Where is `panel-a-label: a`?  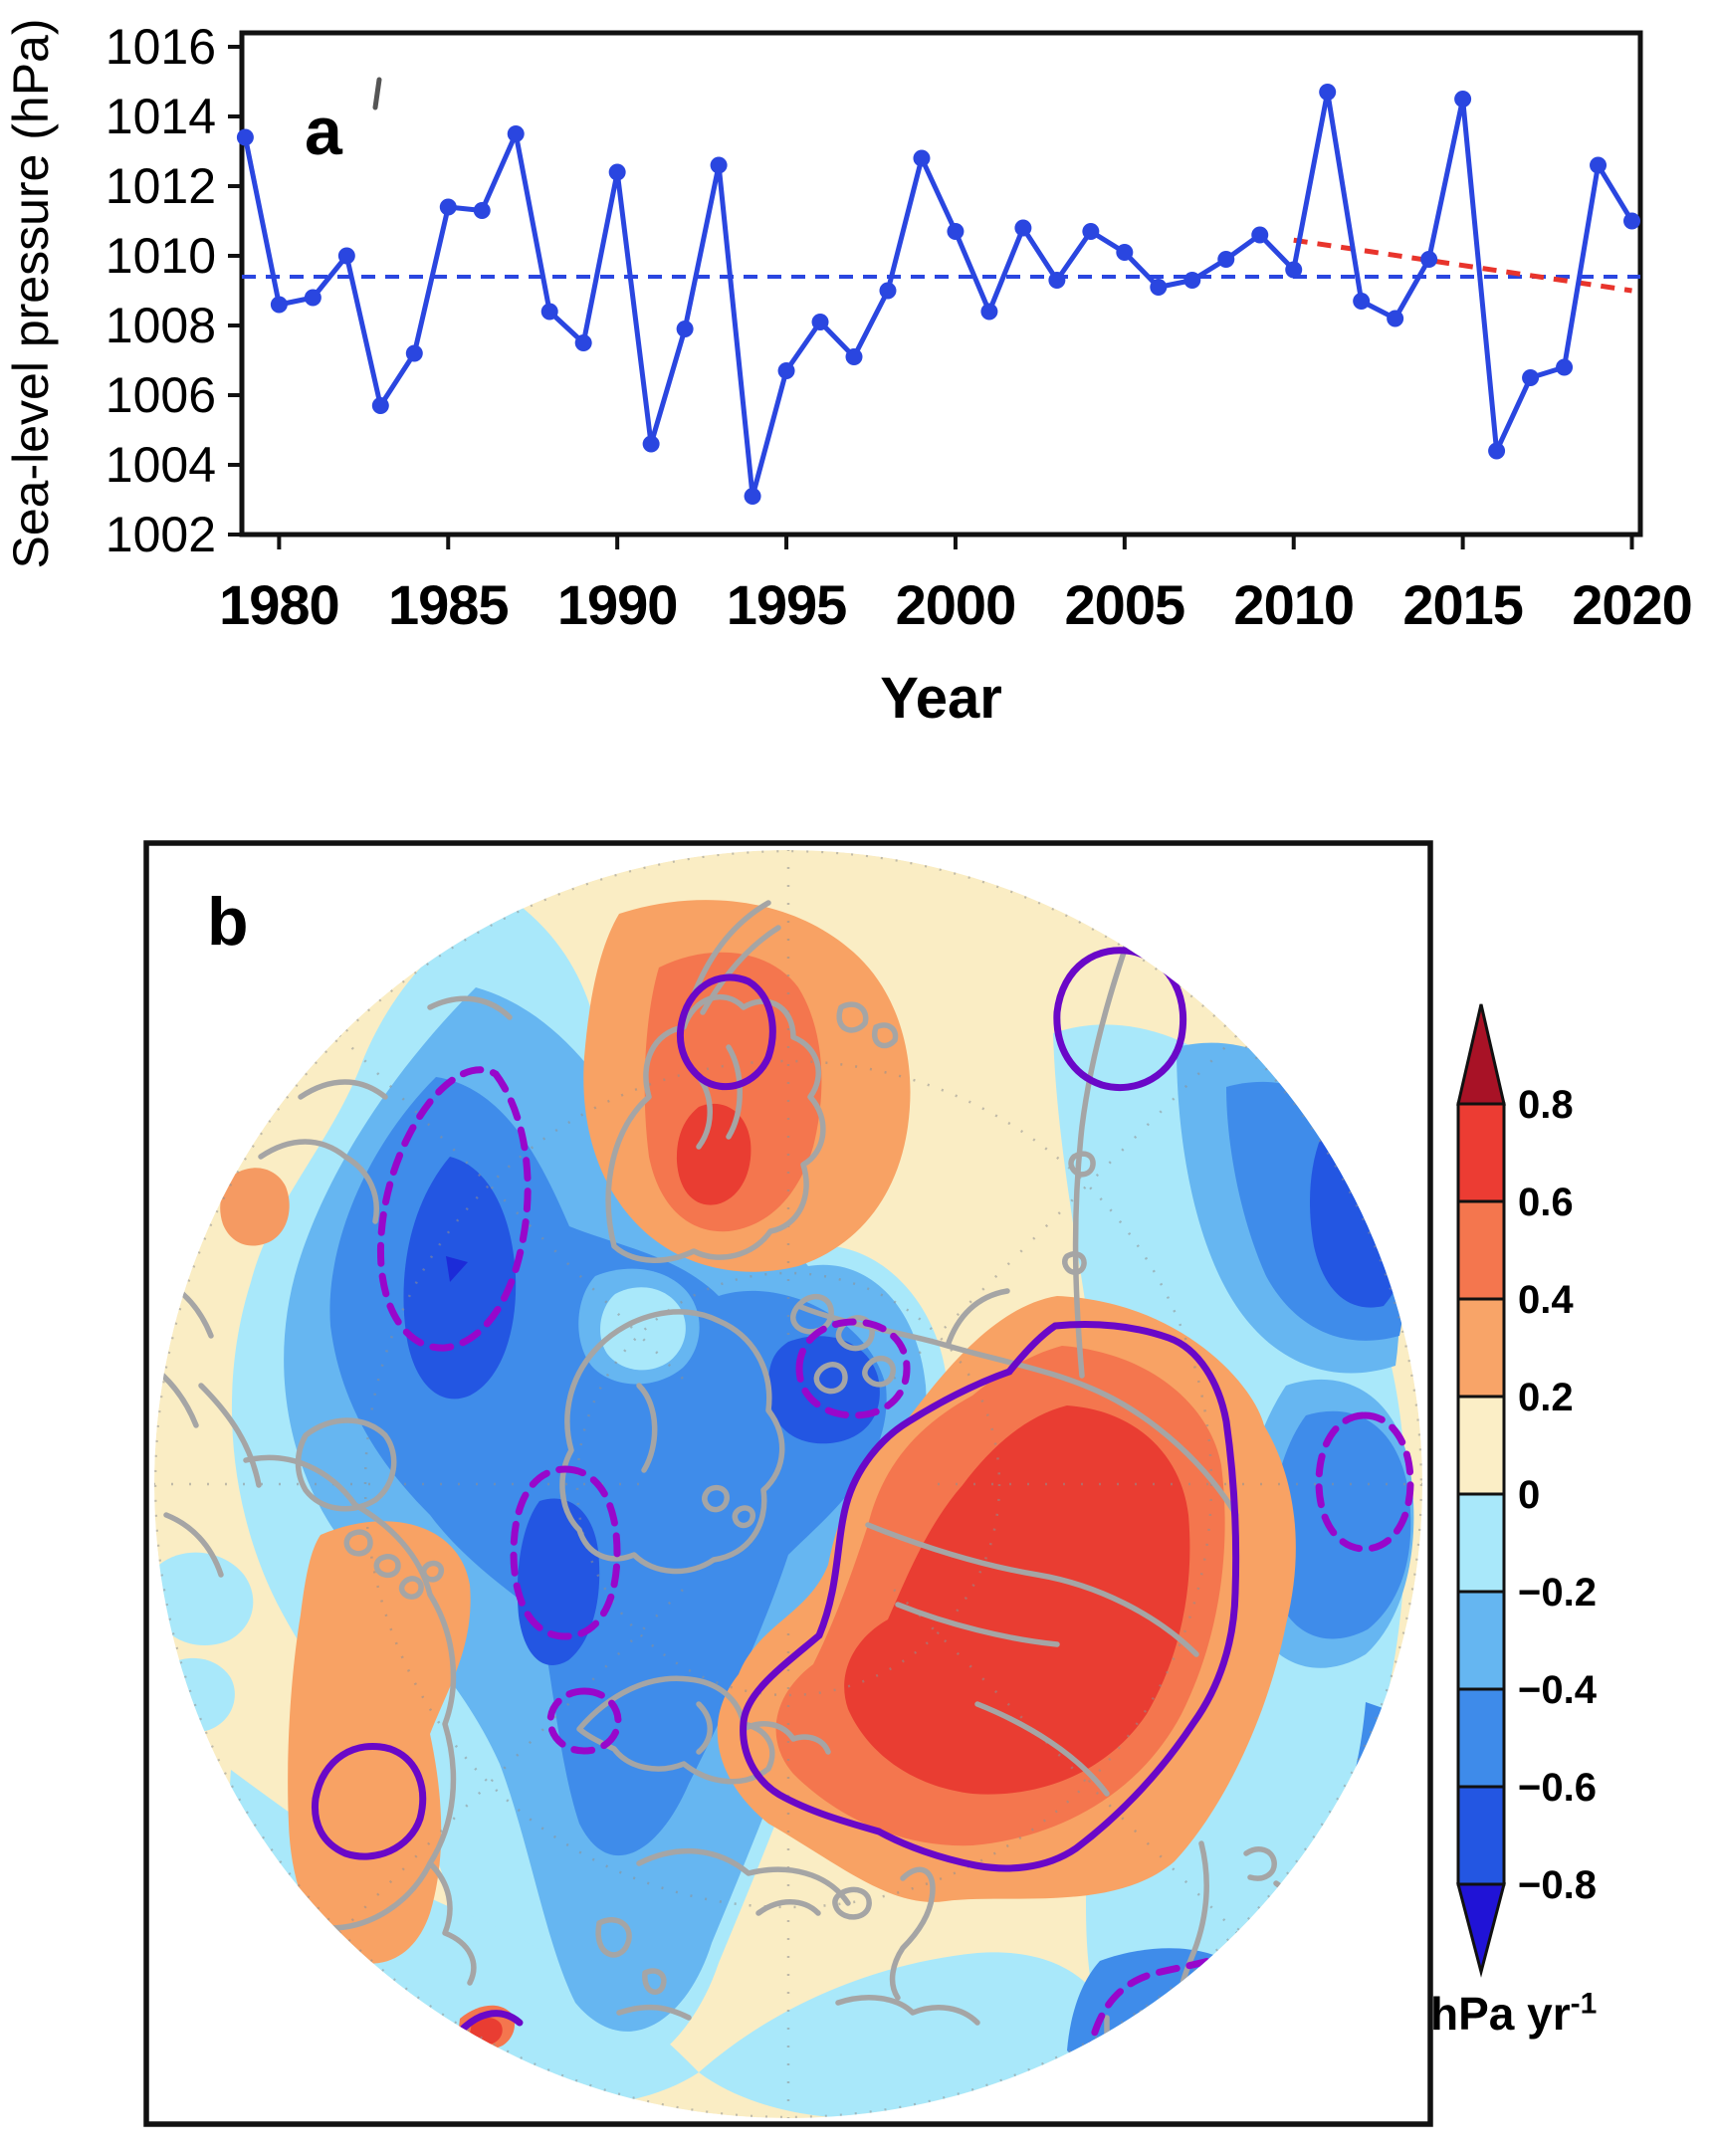
panel-a-label: a is located at coordinates (324, 131).